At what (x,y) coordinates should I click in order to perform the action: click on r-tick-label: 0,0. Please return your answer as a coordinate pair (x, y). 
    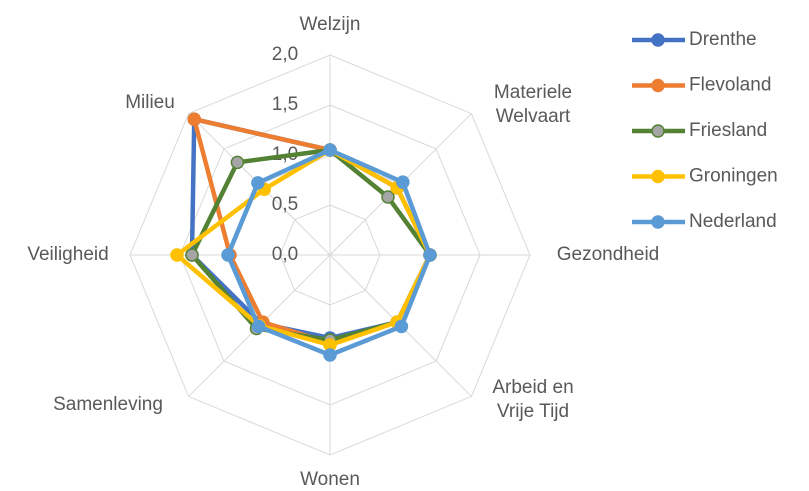
    Looking at the image, I should click on (285, 254).